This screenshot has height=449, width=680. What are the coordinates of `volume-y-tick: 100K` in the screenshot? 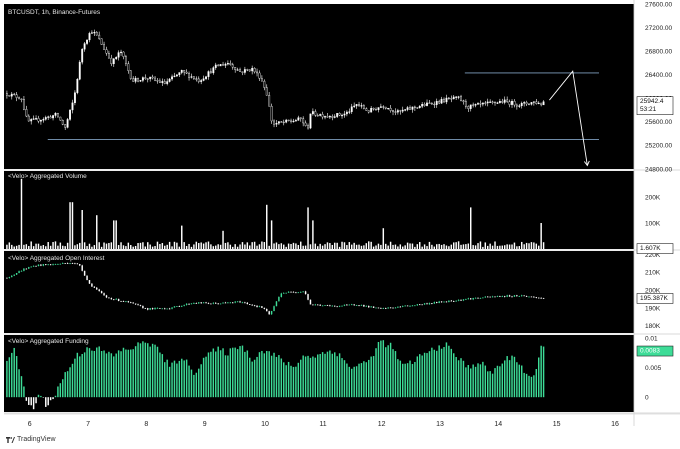 It's located at (653, 223).